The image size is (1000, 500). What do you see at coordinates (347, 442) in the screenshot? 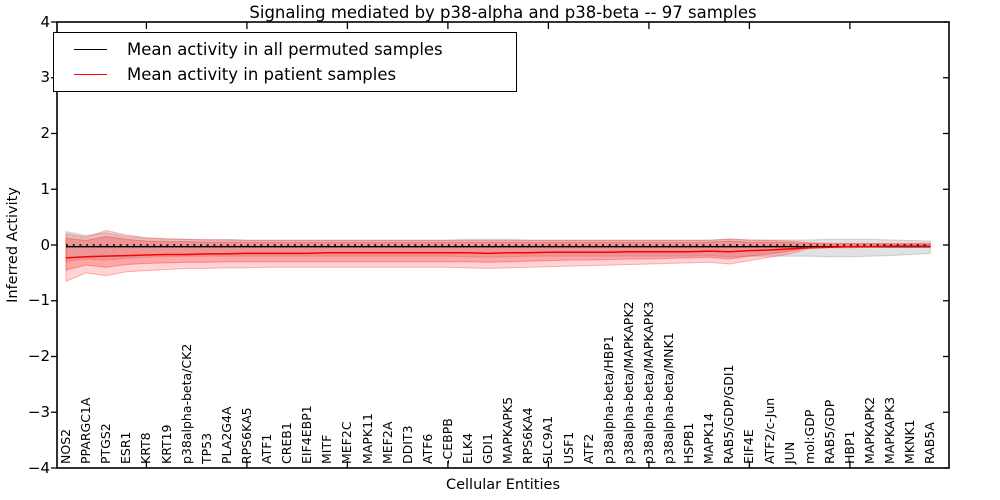
I see `x-tick-label: MEF2C` at bounding box center [347, 442].